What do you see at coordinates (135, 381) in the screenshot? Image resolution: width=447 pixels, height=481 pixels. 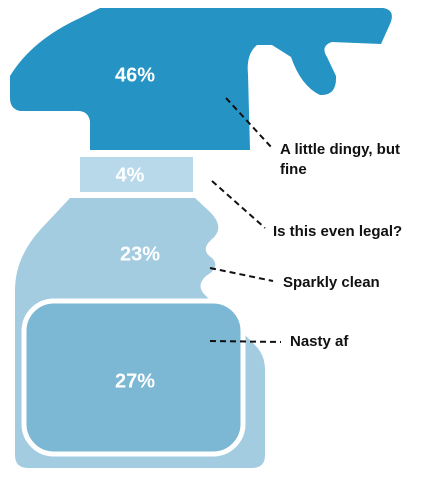 I see `value-label: 27%` at bounding box center [135, 381].